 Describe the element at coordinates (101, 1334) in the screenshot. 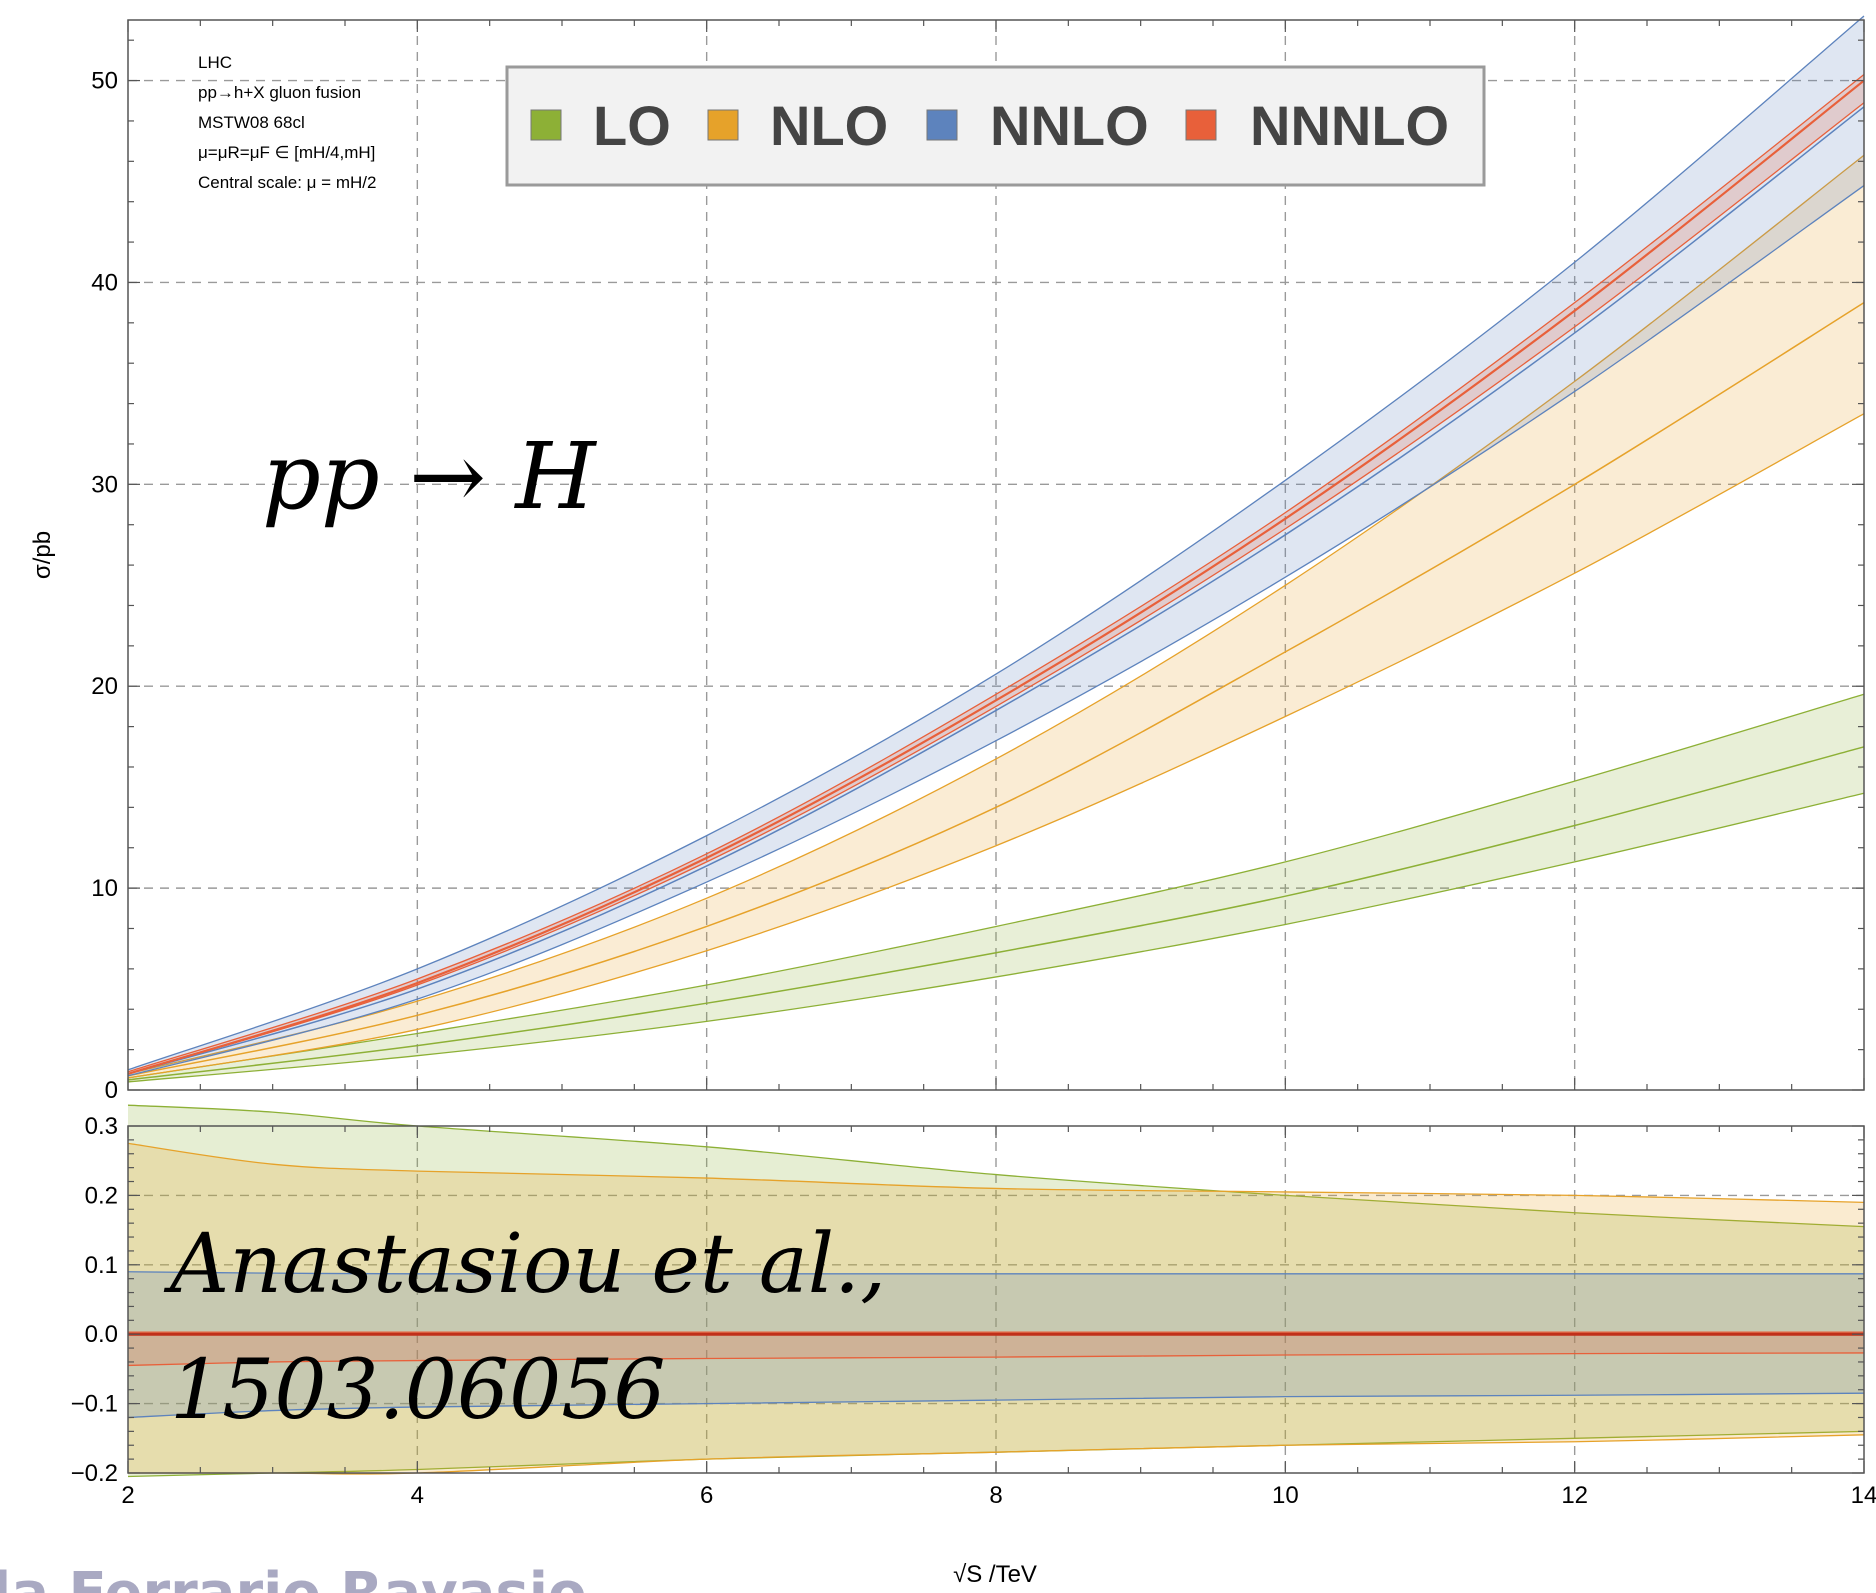

I see `y-tick-label: 0.0` at that location.